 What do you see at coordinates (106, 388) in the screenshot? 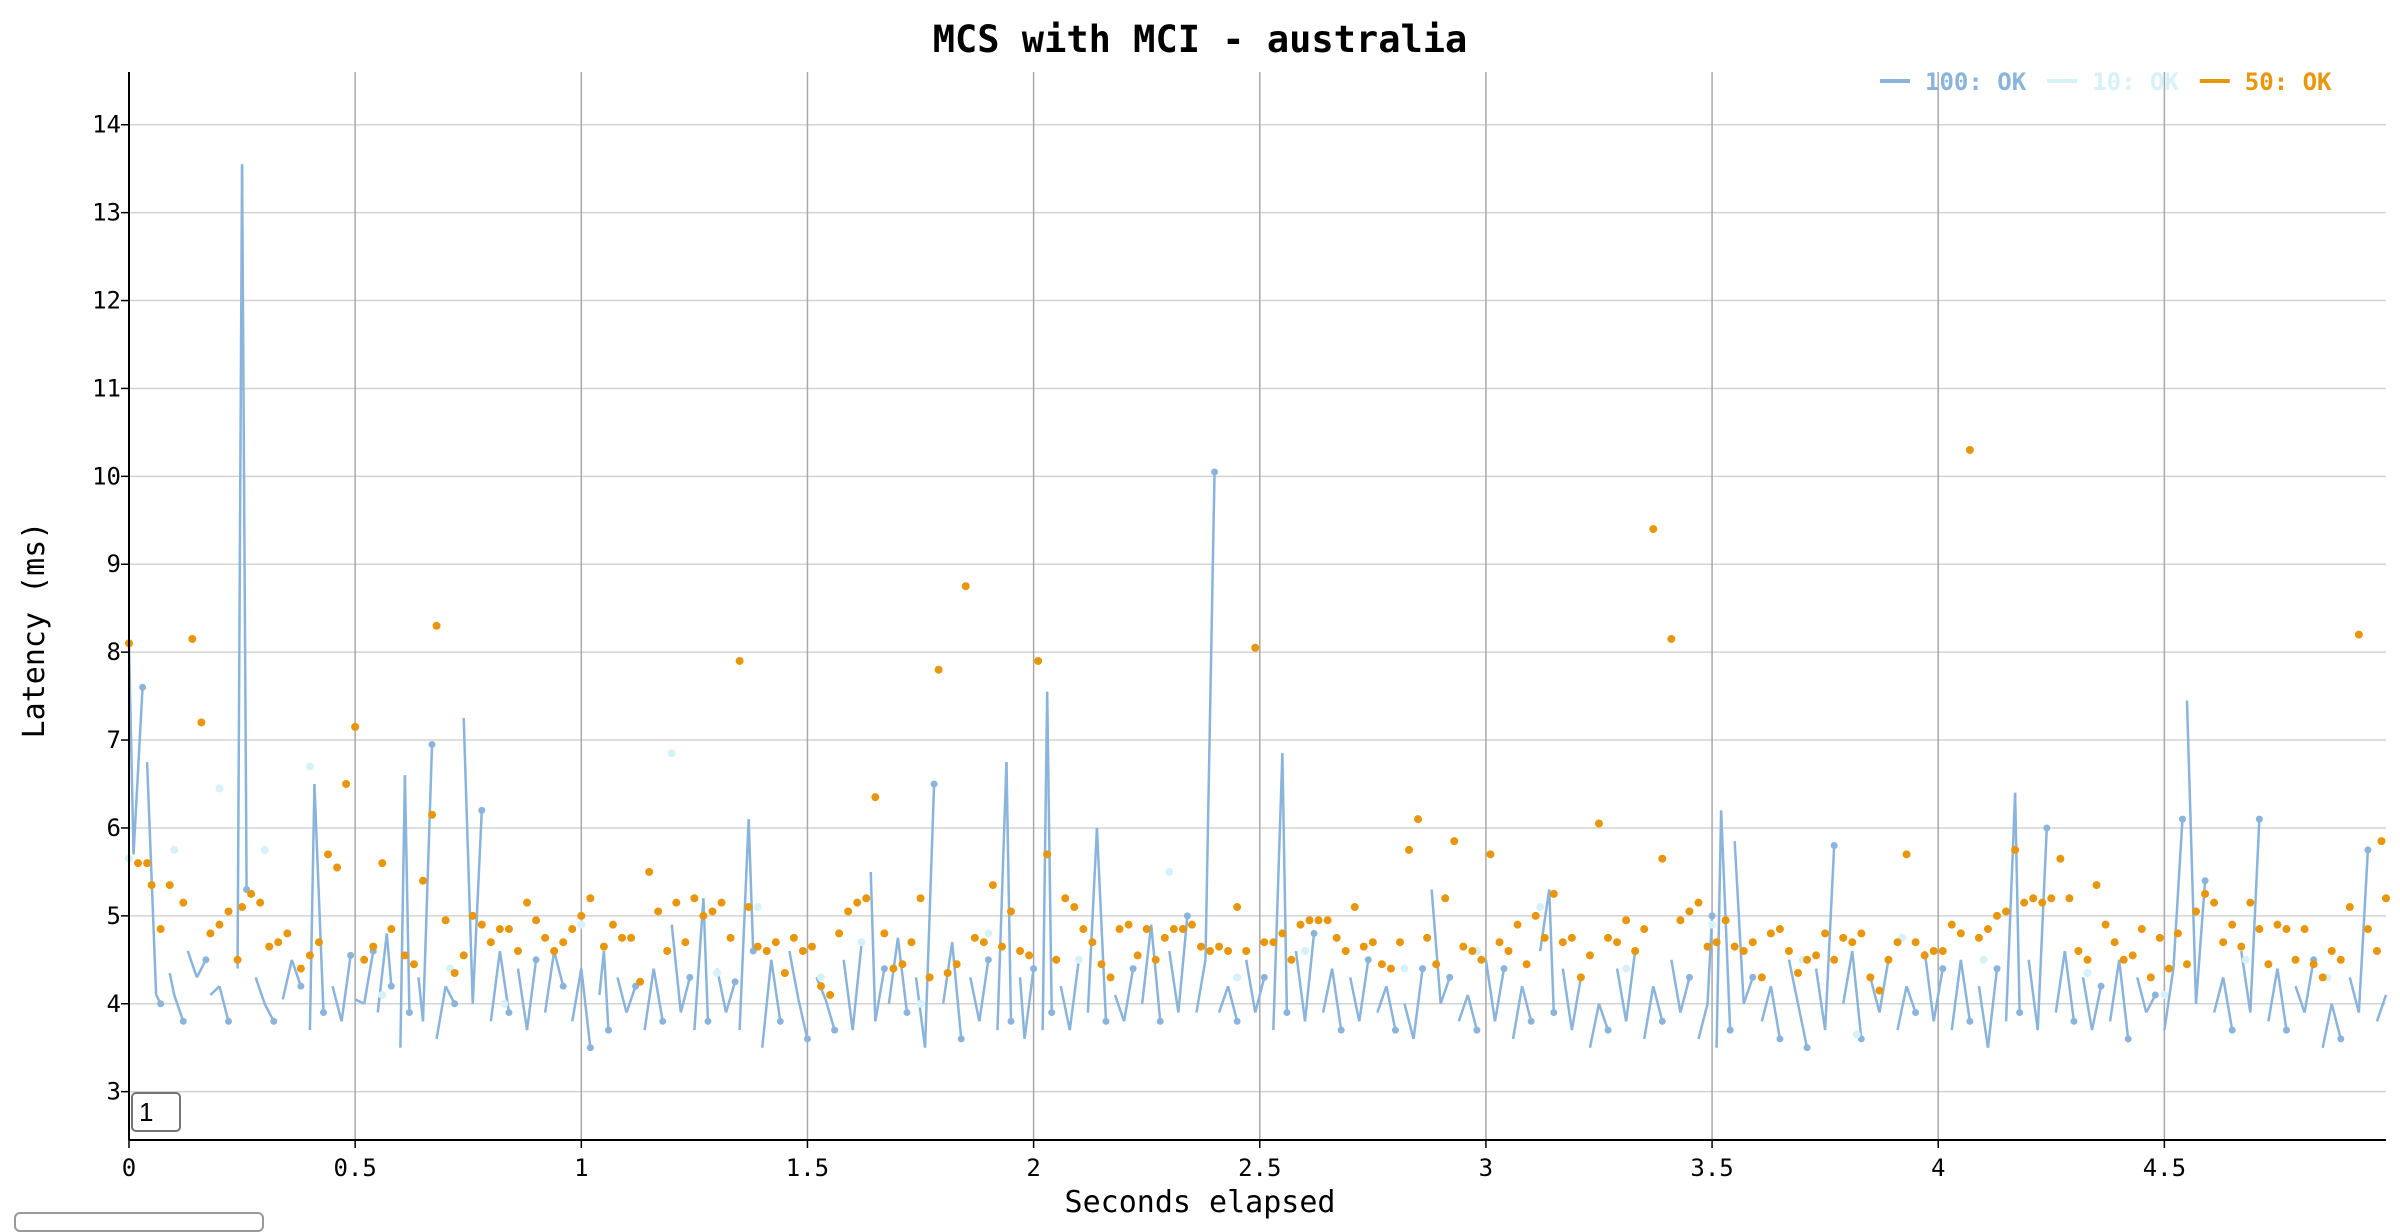
I see `y-tick-label: 11` at bounding box center [106, 388].